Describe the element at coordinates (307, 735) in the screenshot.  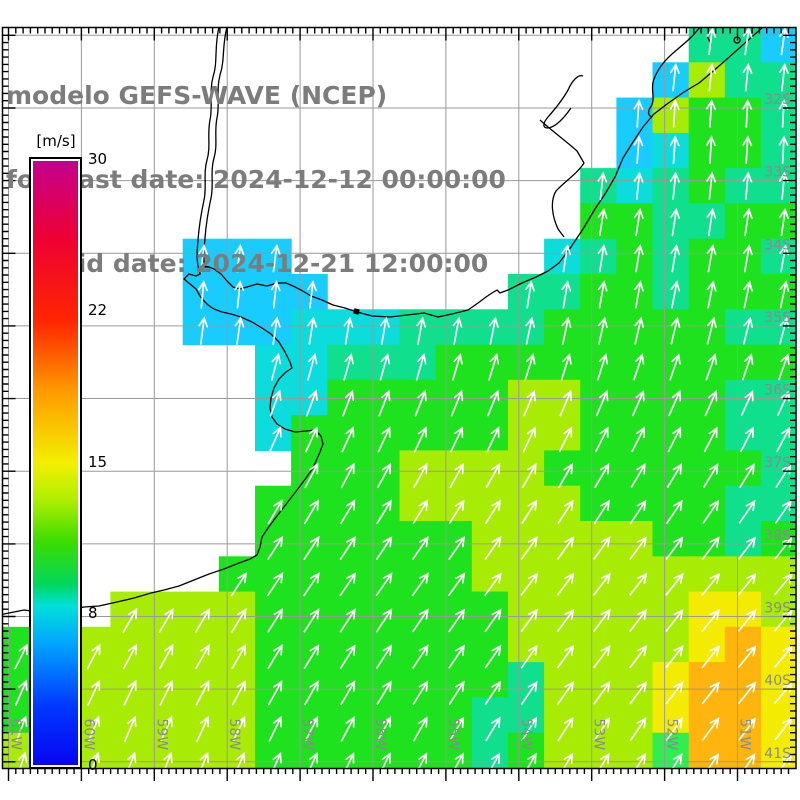
I see `lon-label-57W: 57W` at that location.